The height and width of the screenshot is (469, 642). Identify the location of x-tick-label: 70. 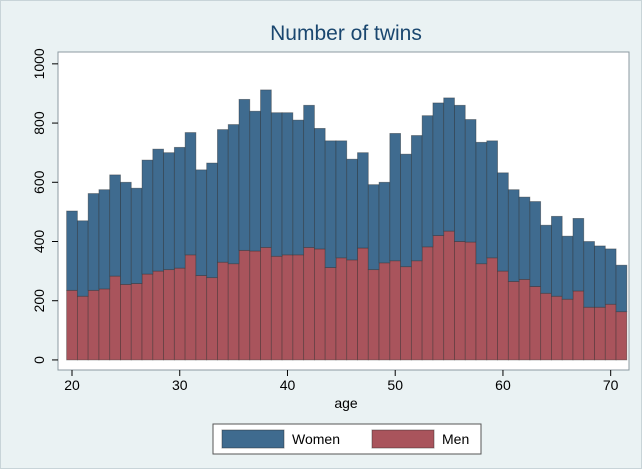
(611, 385).